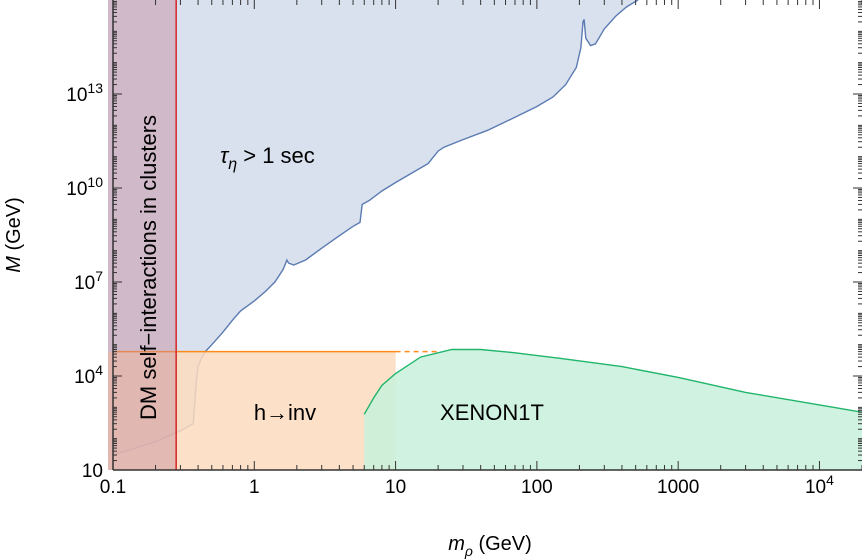  What do you see at coordinates (537, 487) in the screenshot?
I see `x-tick-label: 100` at bounding box center [537, 487].